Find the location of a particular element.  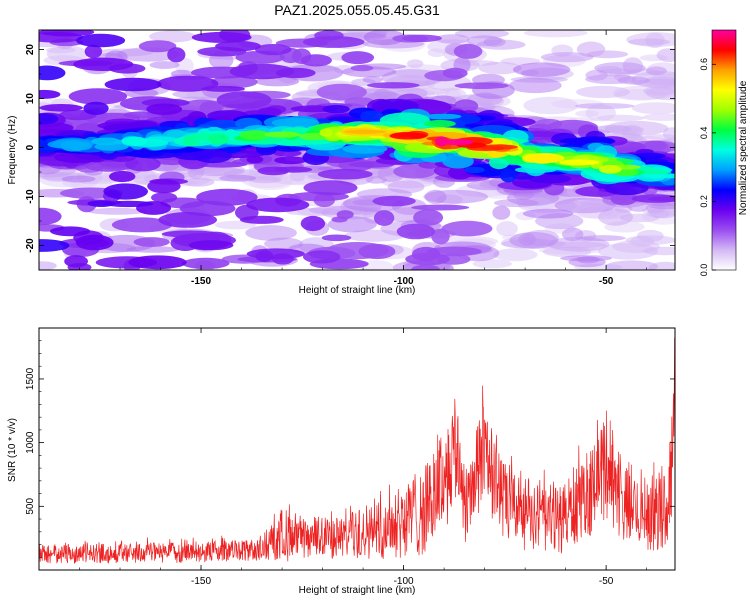

colorbar-gradient is located at coordinates (724, 150).